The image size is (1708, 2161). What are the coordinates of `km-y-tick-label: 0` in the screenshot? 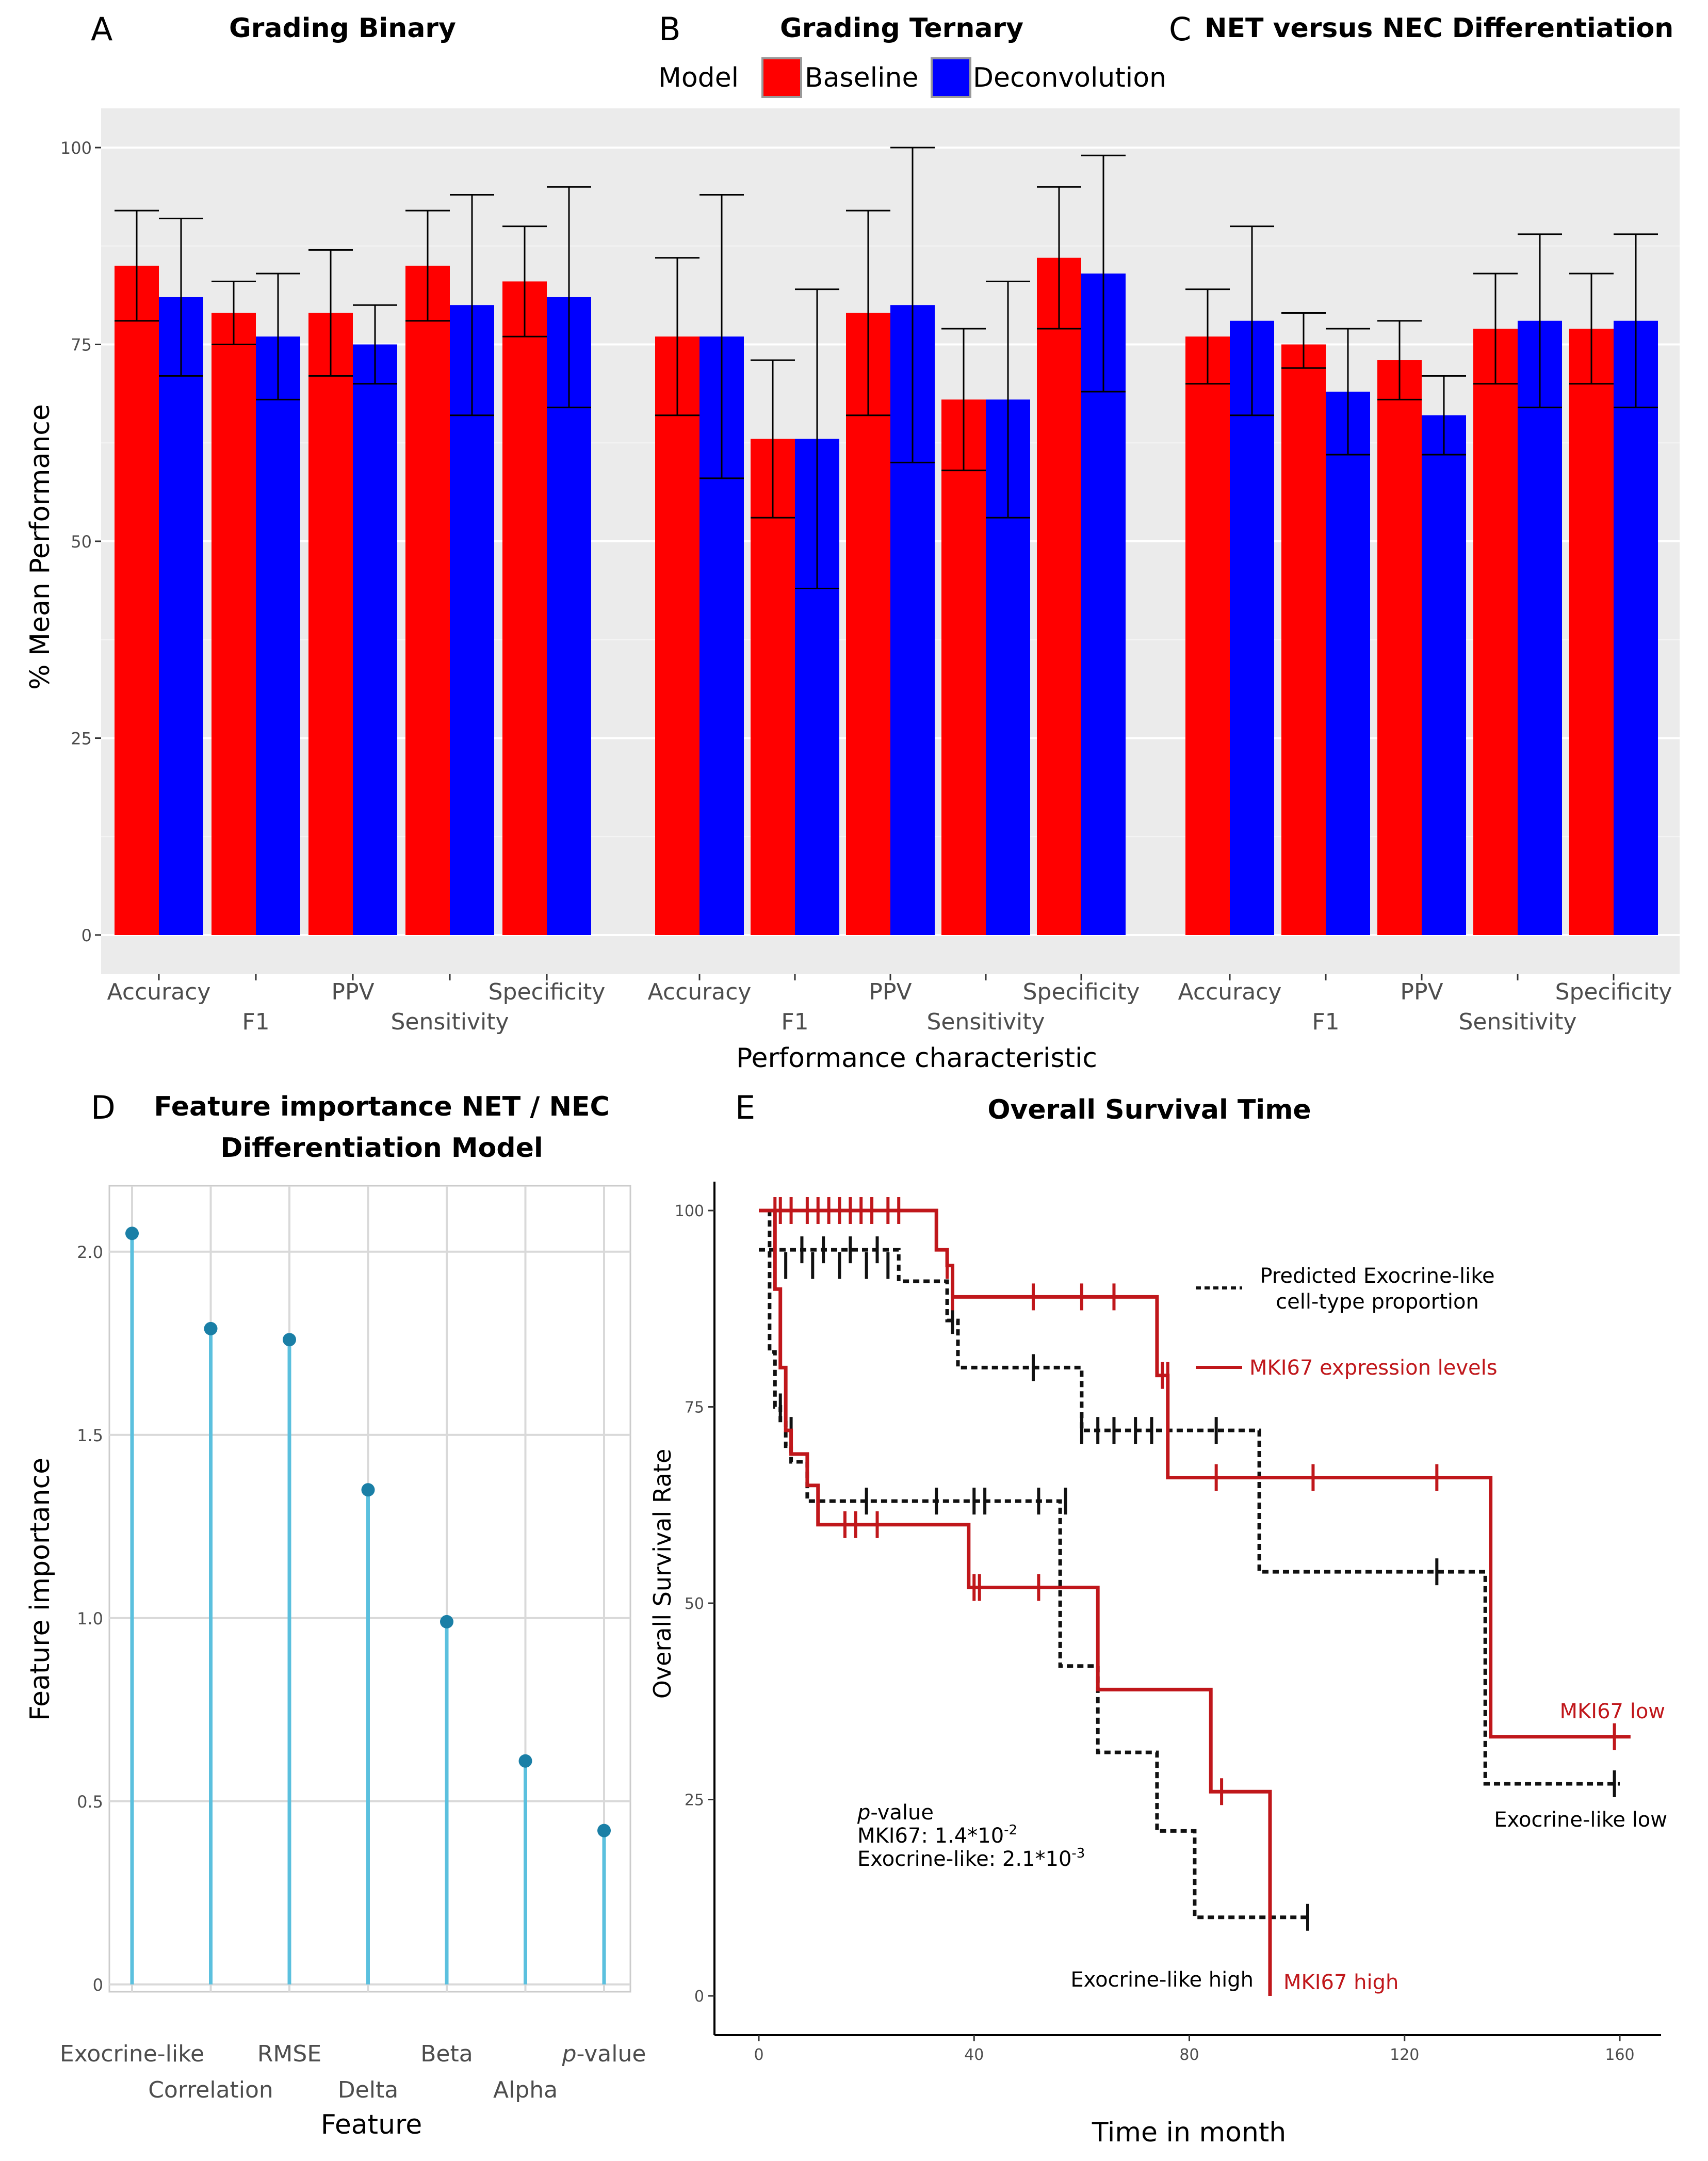 It's located at (699, 1997).